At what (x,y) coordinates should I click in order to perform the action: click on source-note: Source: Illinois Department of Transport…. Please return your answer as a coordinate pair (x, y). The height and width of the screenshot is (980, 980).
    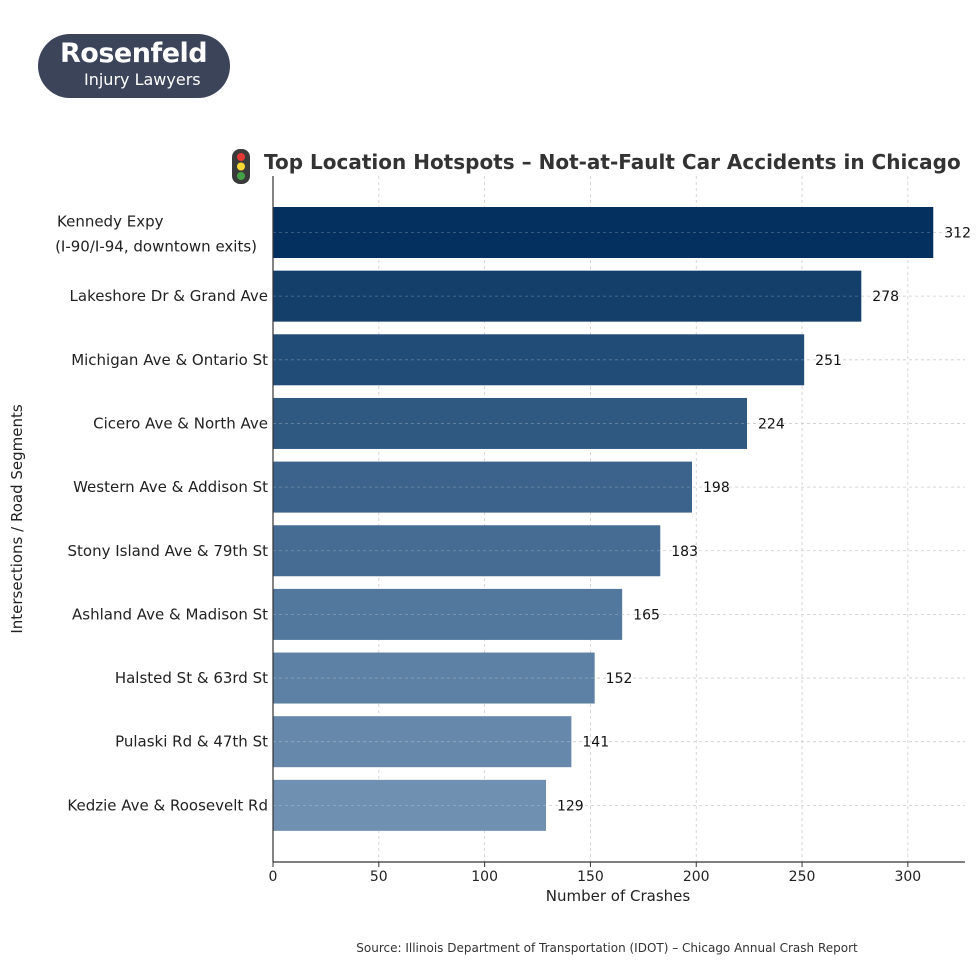
    Looking at the image, I should click on (607, 948).